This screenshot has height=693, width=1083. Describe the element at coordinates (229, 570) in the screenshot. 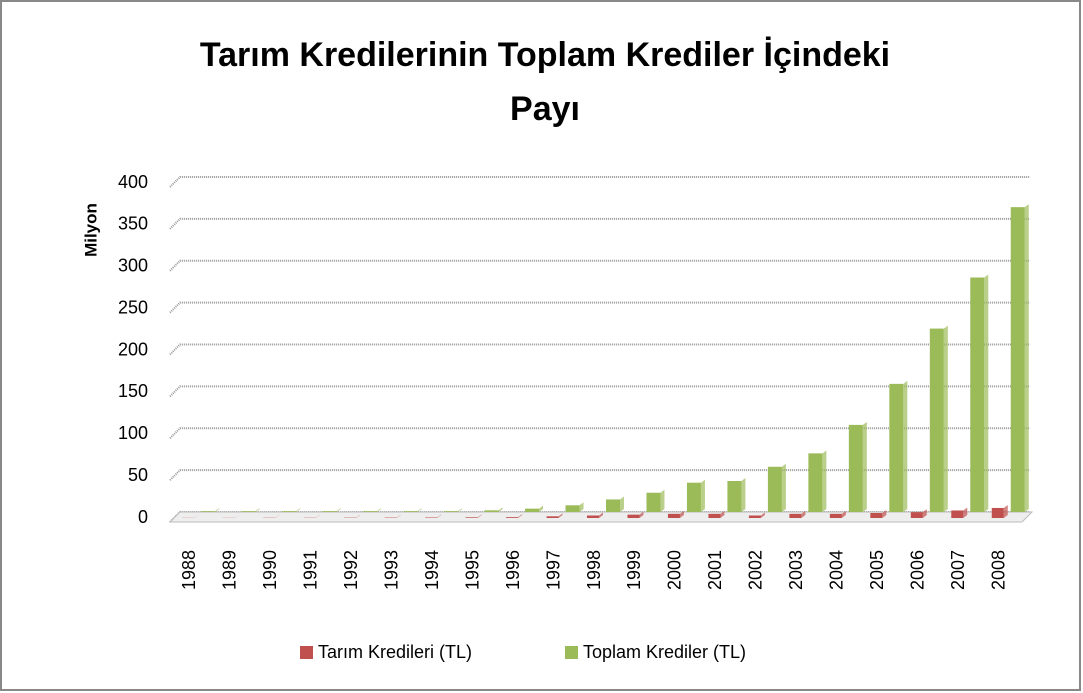

I see `x-tick-label: 1989` at that location.